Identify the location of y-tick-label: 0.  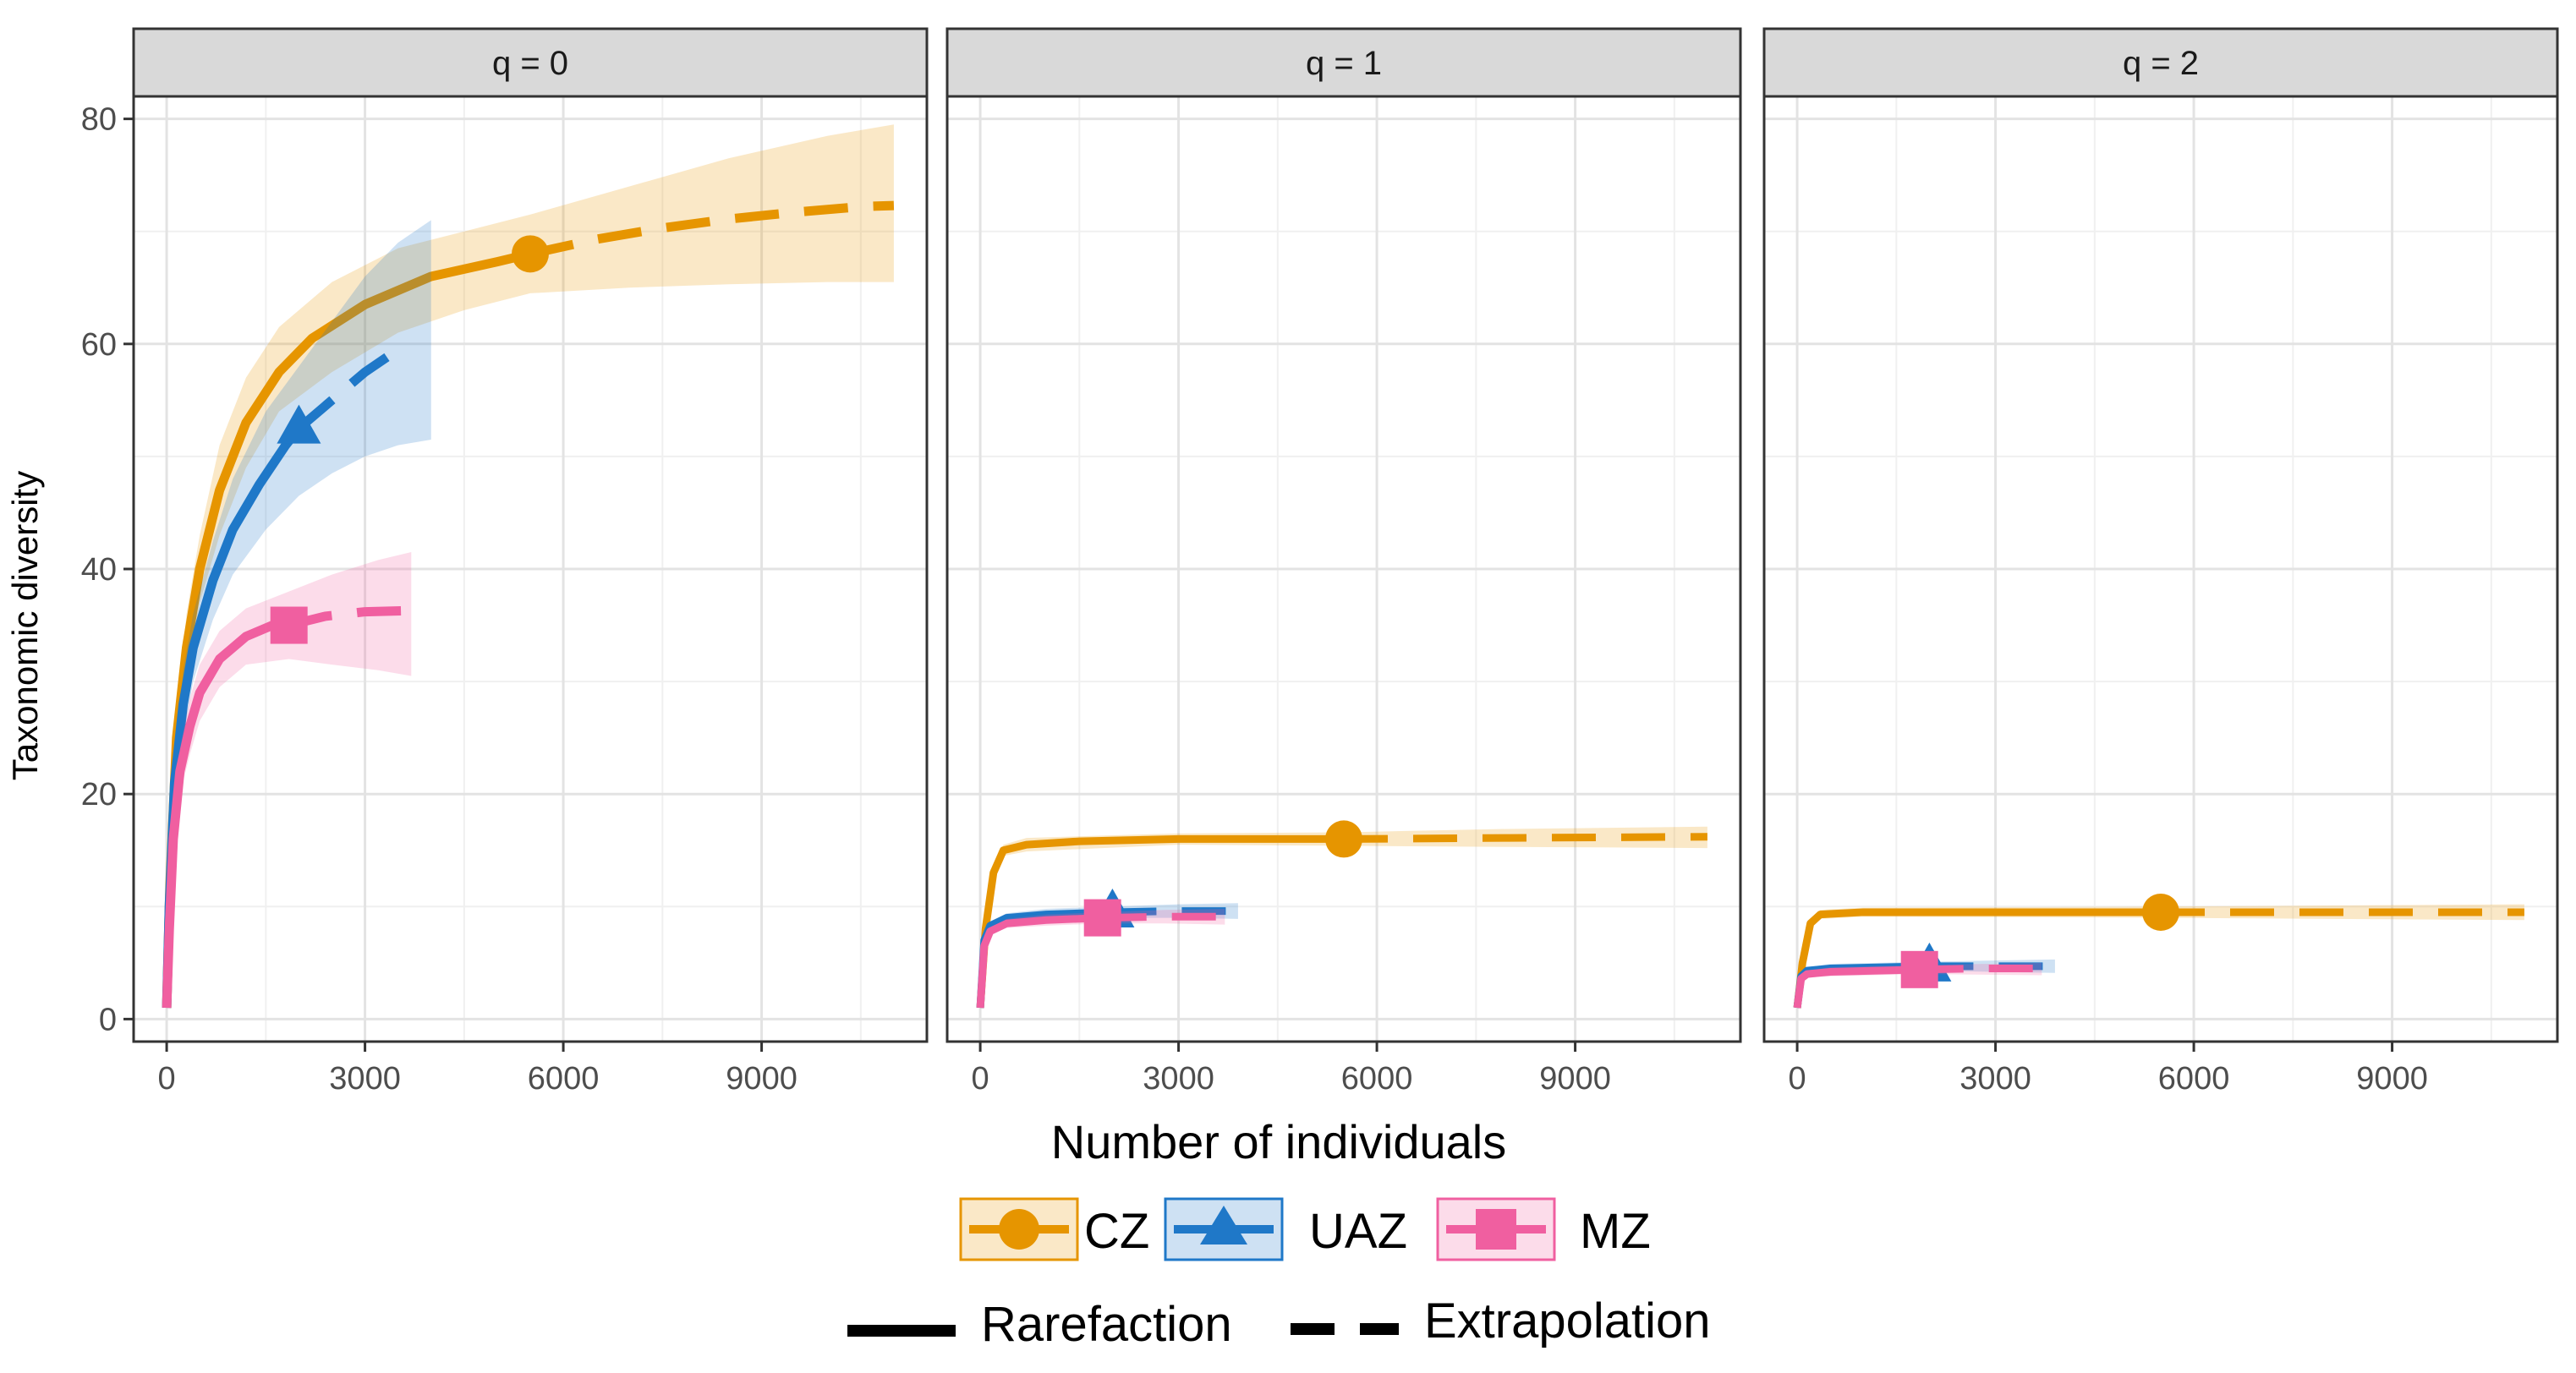
(108, 1020).